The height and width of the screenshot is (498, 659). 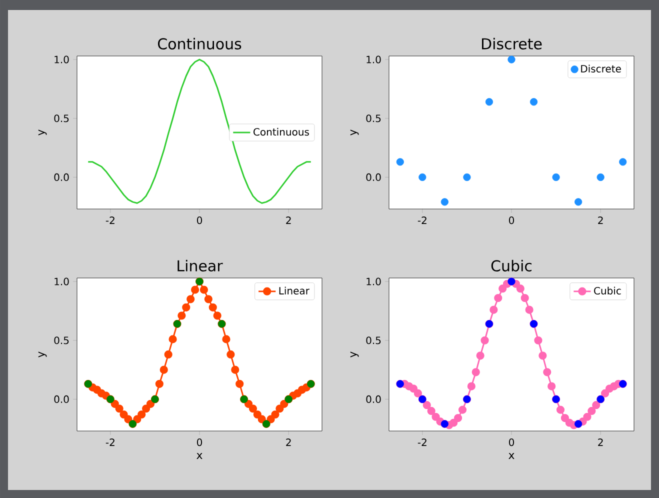 I want to click on chart-title: Discrete, so click(x=512, y=44).